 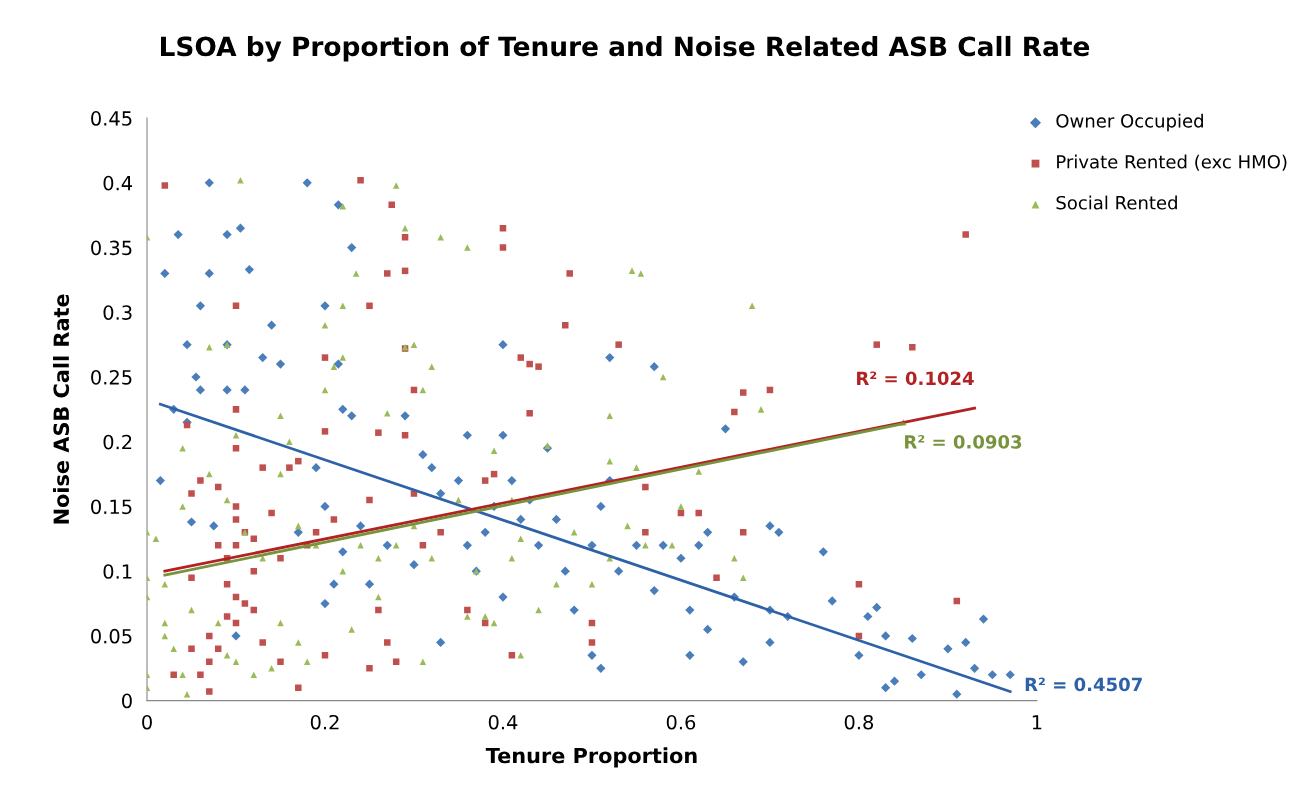 I want to click on x-tick-label: 0.6, so click(x=681, y=722).